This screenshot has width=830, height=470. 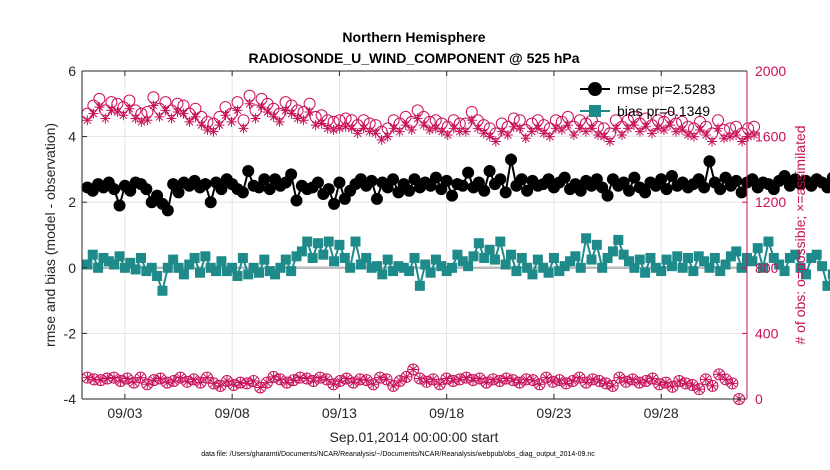 What do you see at coordinates (70, 333) in the screenshot?
I see `y-tick-label: -2` at bounding box center [70, 333].